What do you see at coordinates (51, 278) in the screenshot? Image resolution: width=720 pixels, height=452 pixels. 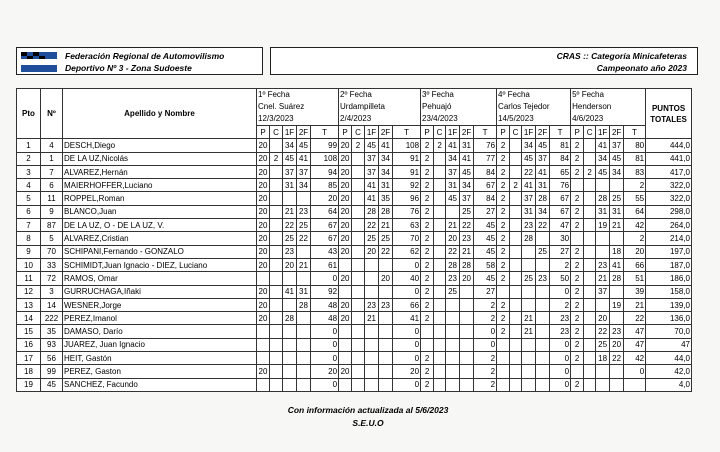 I see `car-number: 72` at bounding box center [51, 278].